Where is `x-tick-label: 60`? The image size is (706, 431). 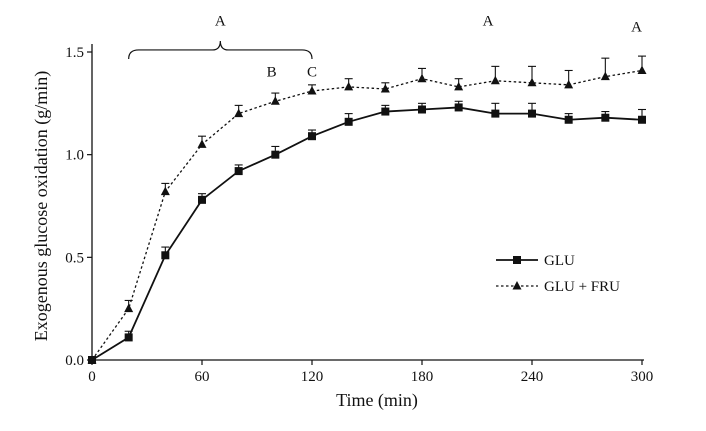
x-tick-label: 60 is located at coordinates (202, 377).